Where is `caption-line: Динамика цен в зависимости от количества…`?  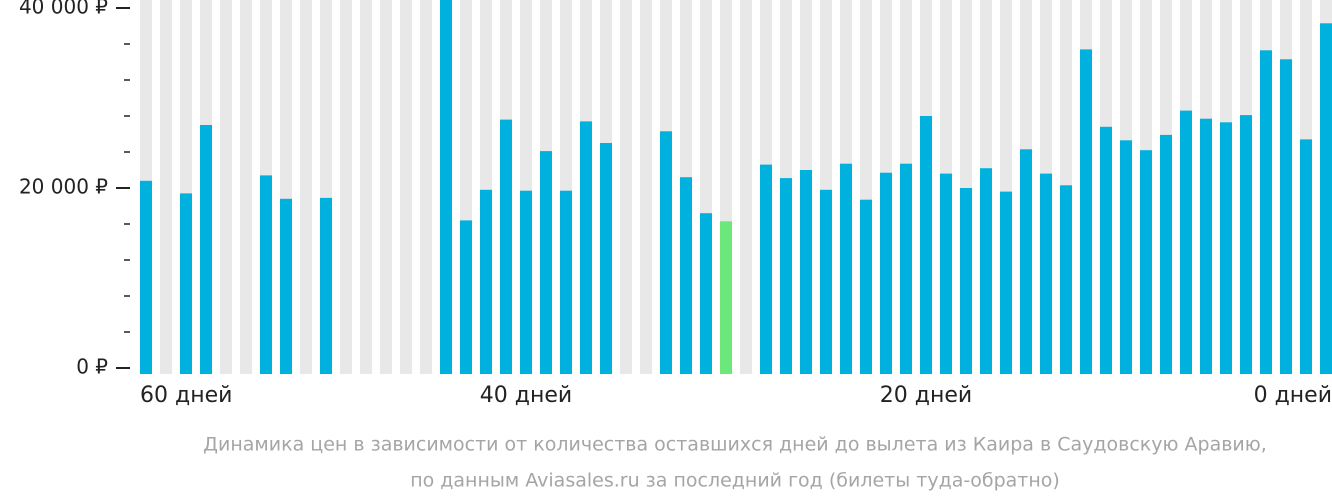
caption-line: Динамика цен в зависимости от количества… is located at coordinates (735, 445).